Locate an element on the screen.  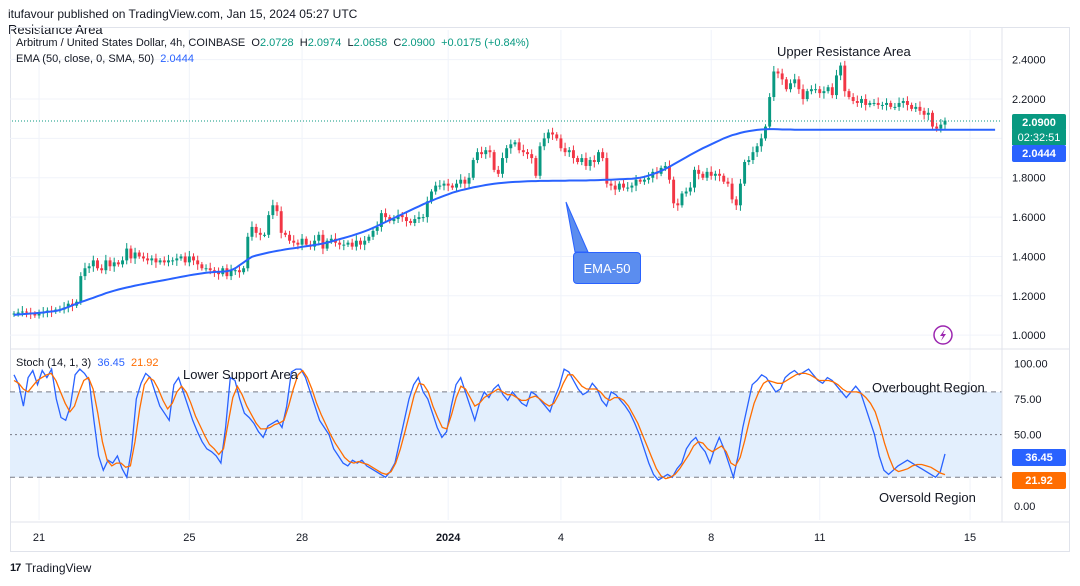
time-tick-label: 21 is located at coordinates (39, 538).